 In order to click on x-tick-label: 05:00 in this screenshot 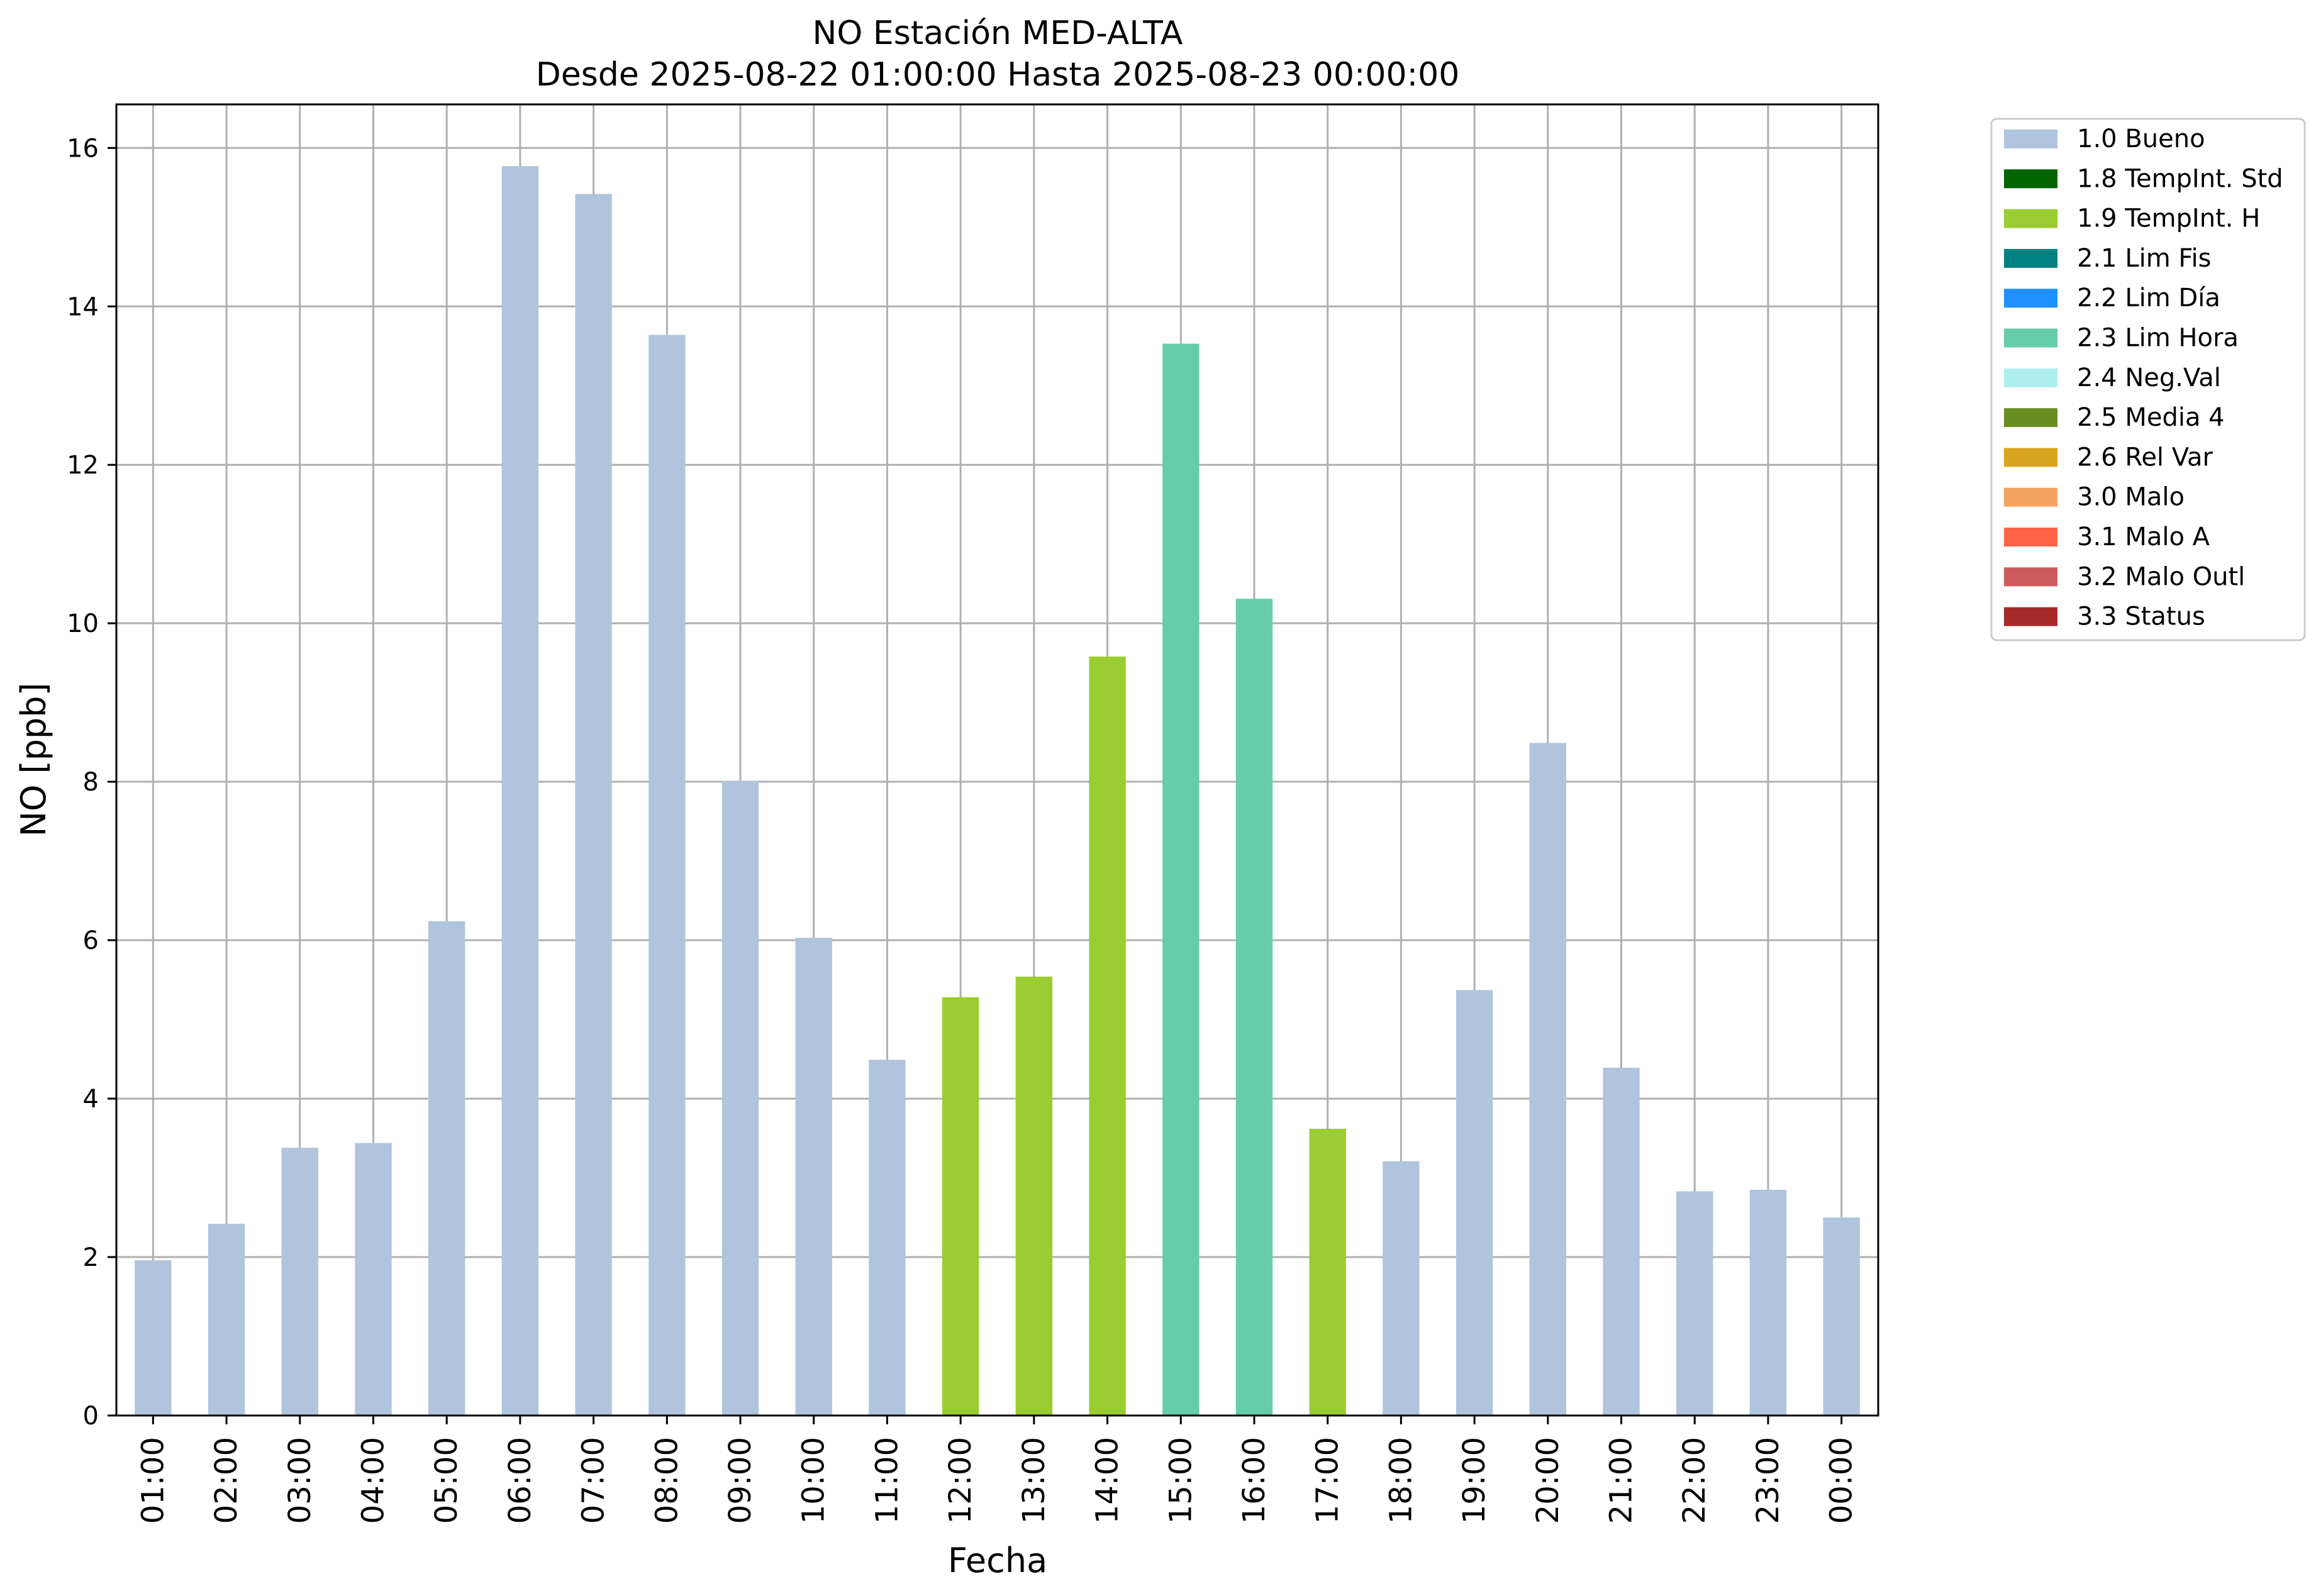, I will do `click(446, 1481)`.